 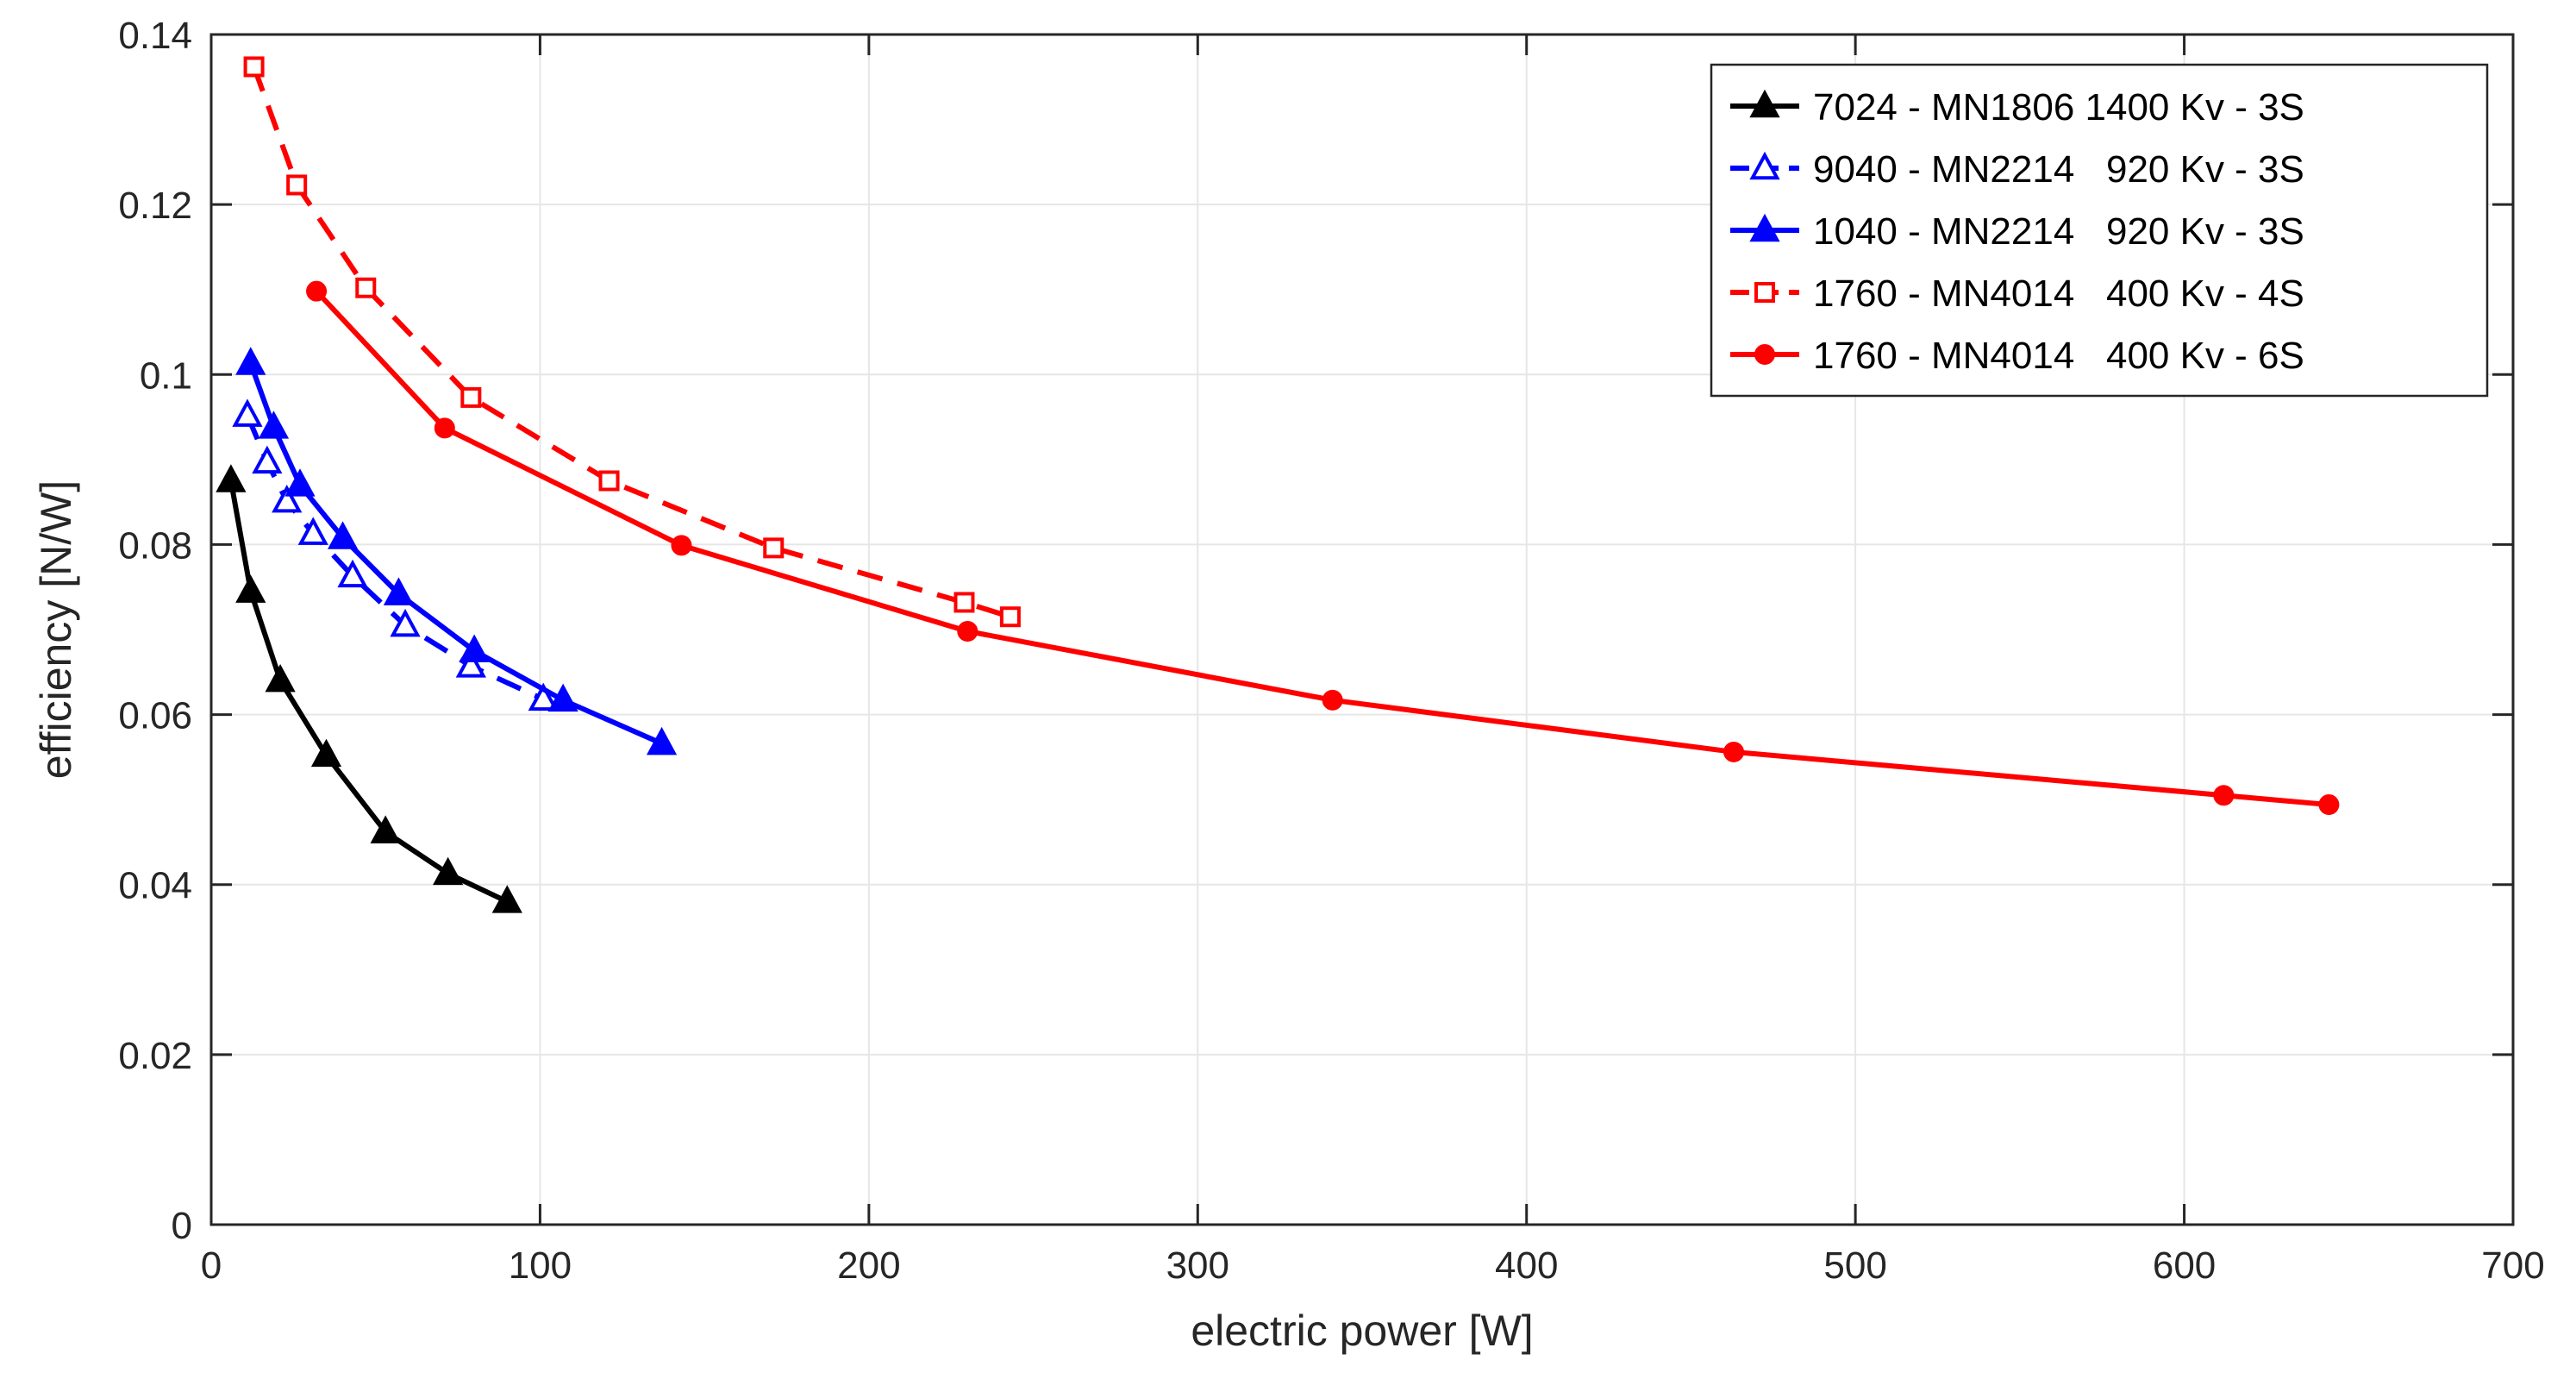 I want to click on legend-label: 7024 - MN1806 1400 Kv - 3S, so click(x=2058, y=107).